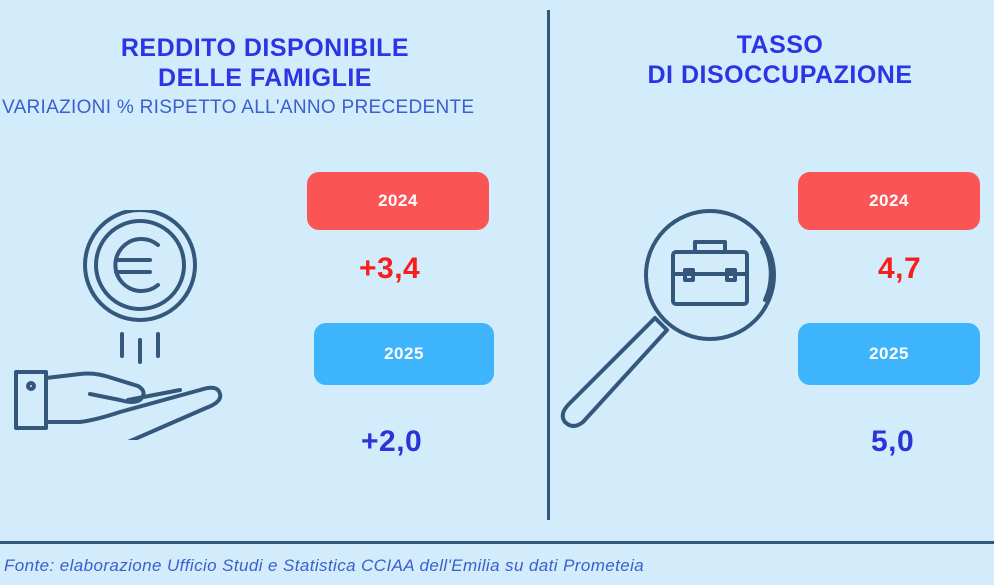 The image size is (994, 585). I want to click on right-title-line2: DI DISOCCUPAZIONE, so click(780, 75).